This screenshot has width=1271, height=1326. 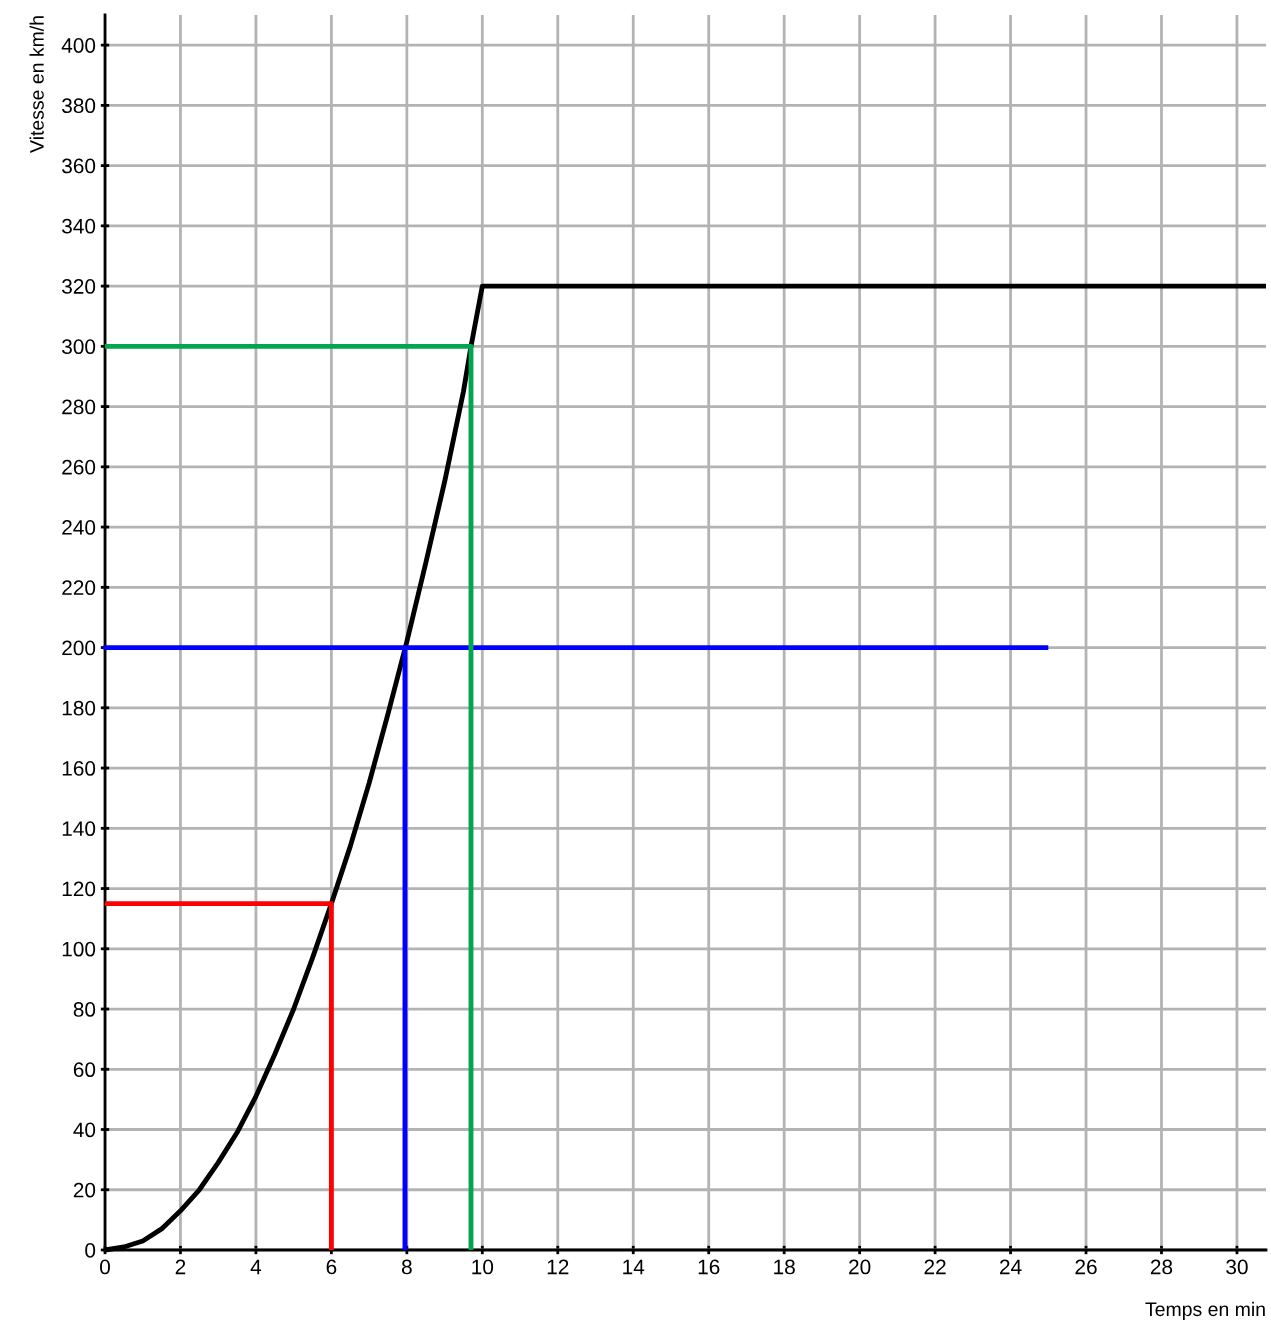 I want to click on x-tick-label: 28, so click(x=1161, y=1267).